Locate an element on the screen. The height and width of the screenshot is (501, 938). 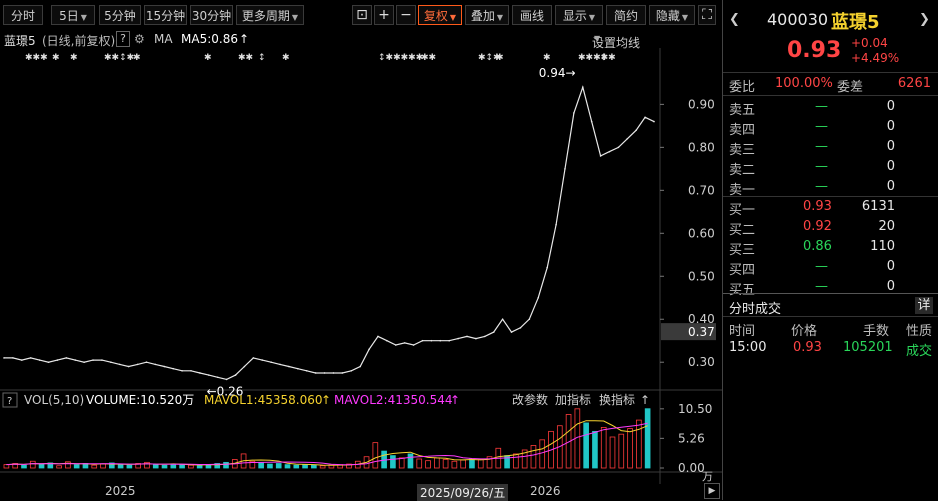
next-stock-icon: ❯ is located at coordinates (924, 19).